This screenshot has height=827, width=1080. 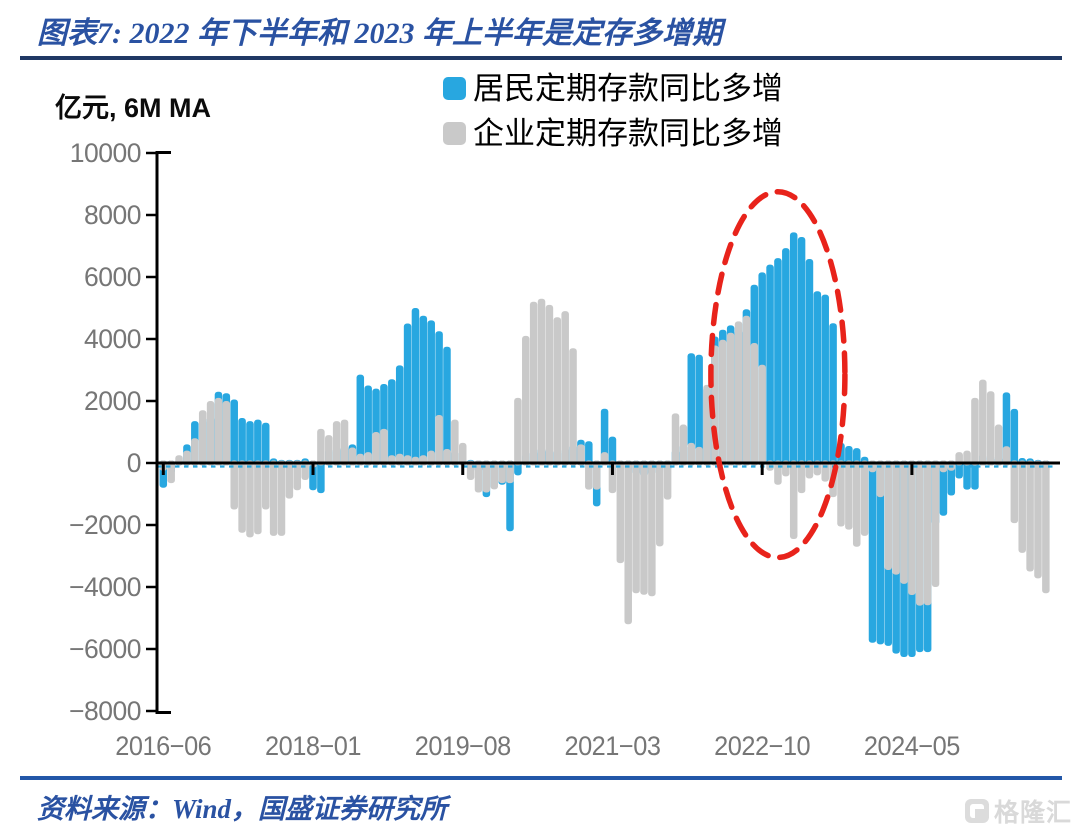 What do you see at coordinates (112, 277) in the screenshot?
I see `y-tick-label: 6000` at bounding box center [112, 277].